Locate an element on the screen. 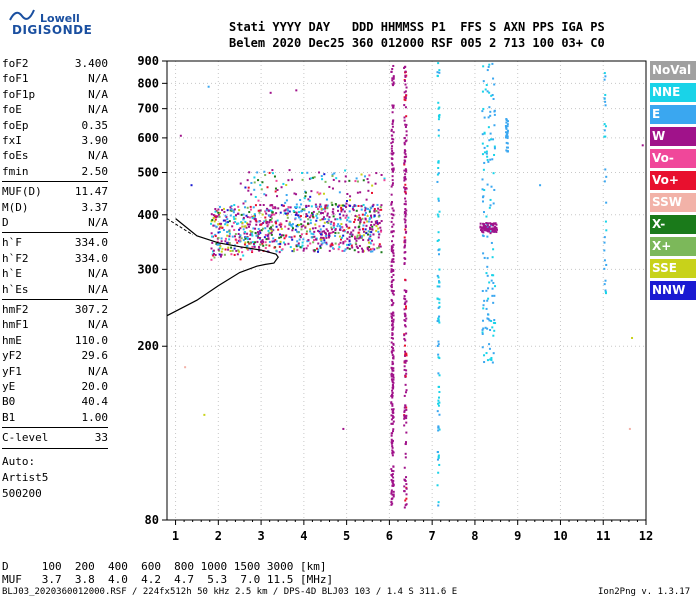 The height and width of the screenshot is (600, 700). param-row-foep: foEp 0.35 is located at coordinates (55, 126).